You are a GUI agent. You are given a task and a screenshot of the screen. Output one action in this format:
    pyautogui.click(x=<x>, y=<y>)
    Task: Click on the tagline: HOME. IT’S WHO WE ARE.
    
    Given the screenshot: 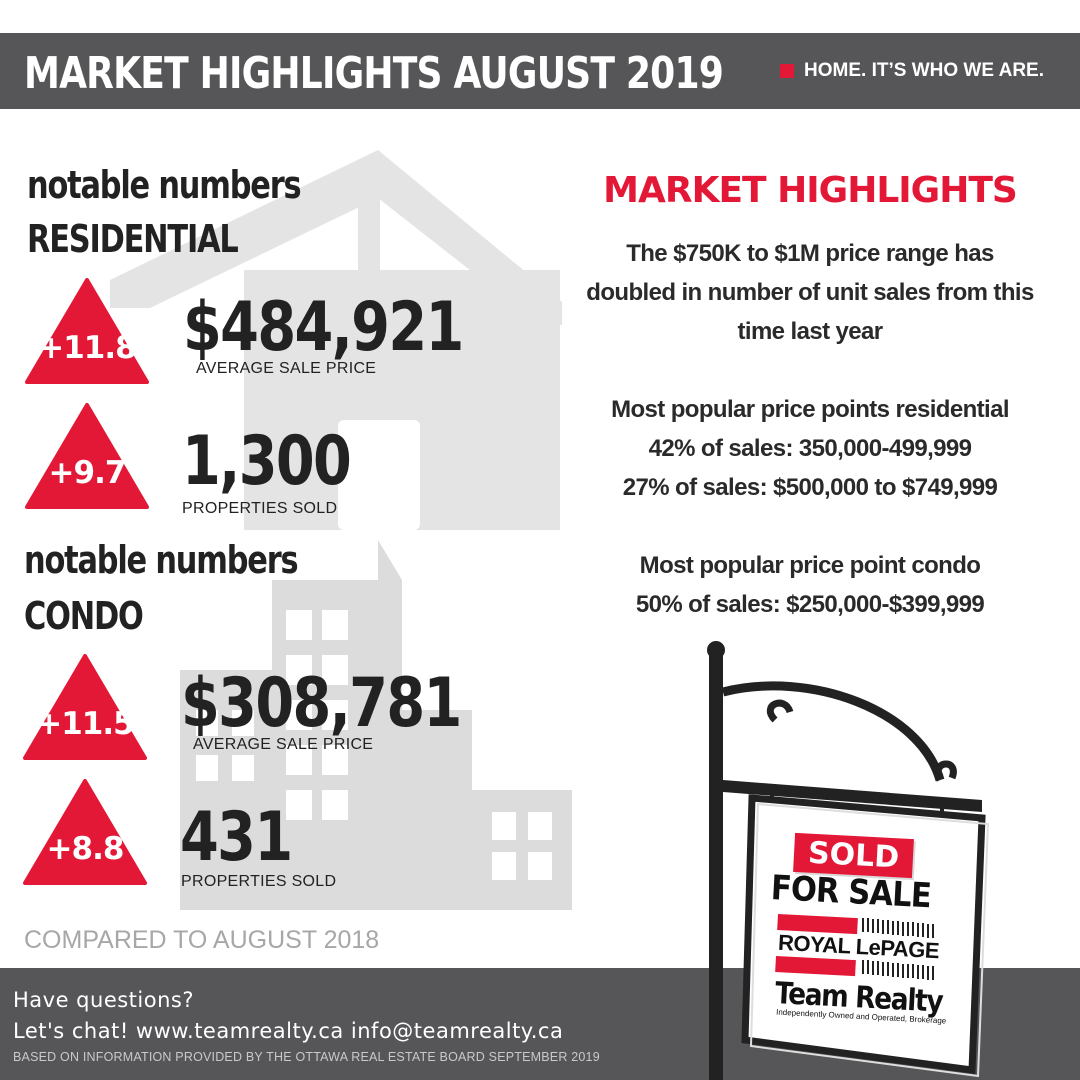 What is the action you would take?
    pyautogui.click(x=912, y=71)
    